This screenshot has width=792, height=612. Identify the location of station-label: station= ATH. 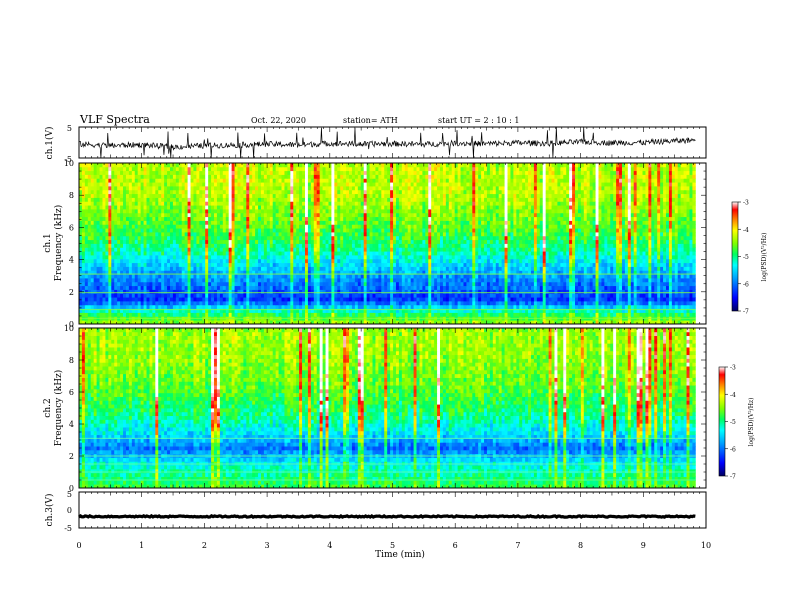
(370, 120).